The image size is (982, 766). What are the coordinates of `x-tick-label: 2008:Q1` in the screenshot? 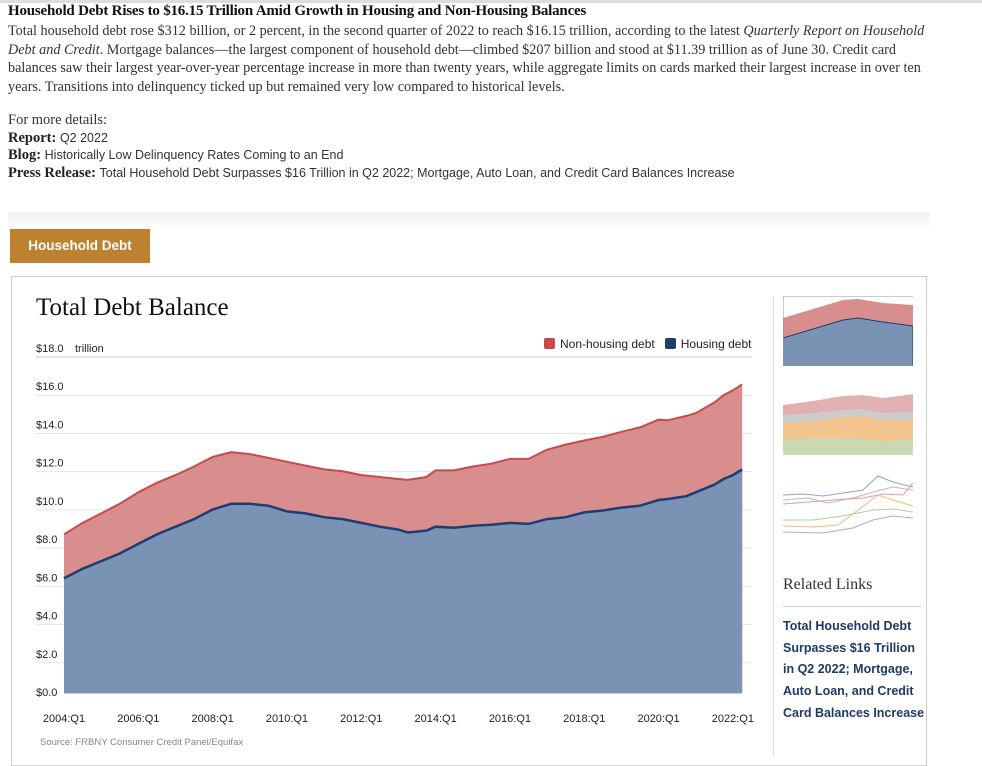 It's located at (213, 719).